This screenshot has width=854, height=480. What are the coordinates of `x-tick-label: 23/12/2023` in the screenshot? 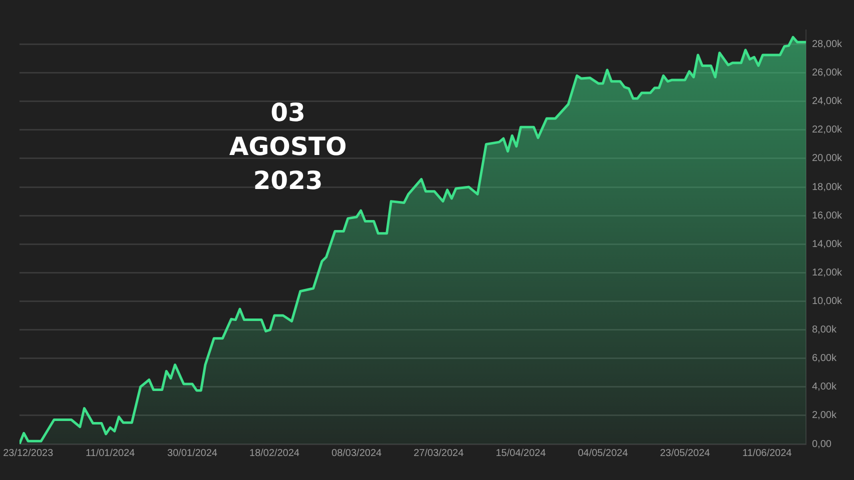 It's located at (28, 453).